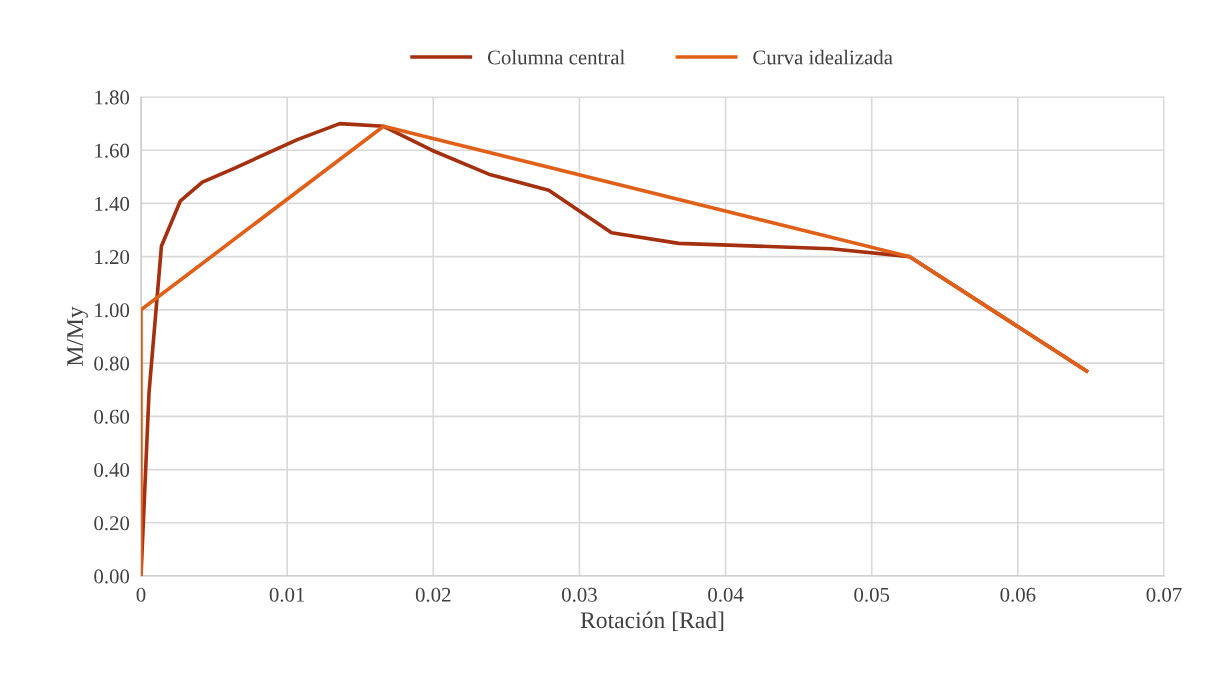  What do you see at coordinates (1164, 594) in the screenshot?
I see `x-tick-label: 0.07` at bounding box center [1164, 594].